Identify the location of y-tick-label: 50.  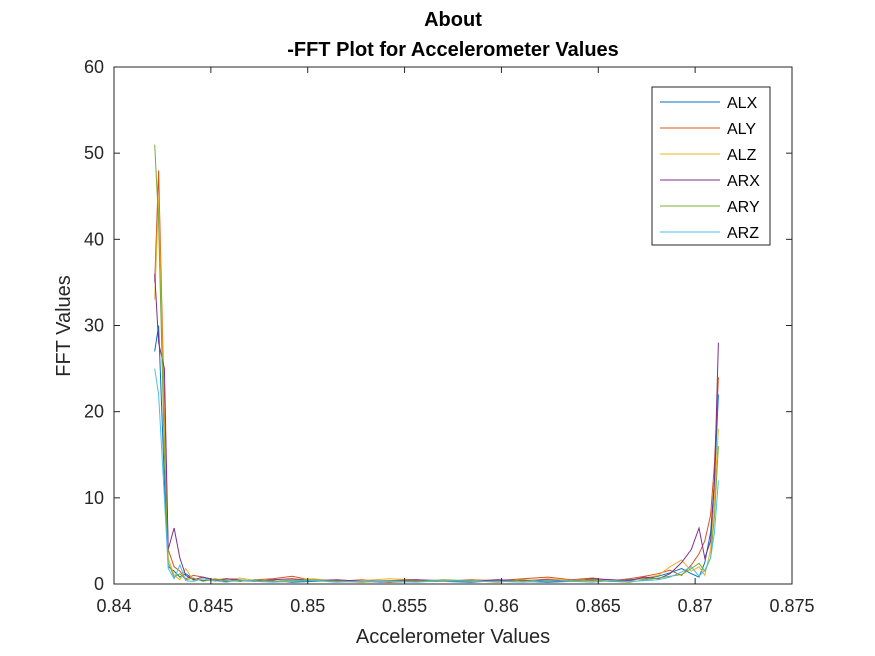
(94, 153).